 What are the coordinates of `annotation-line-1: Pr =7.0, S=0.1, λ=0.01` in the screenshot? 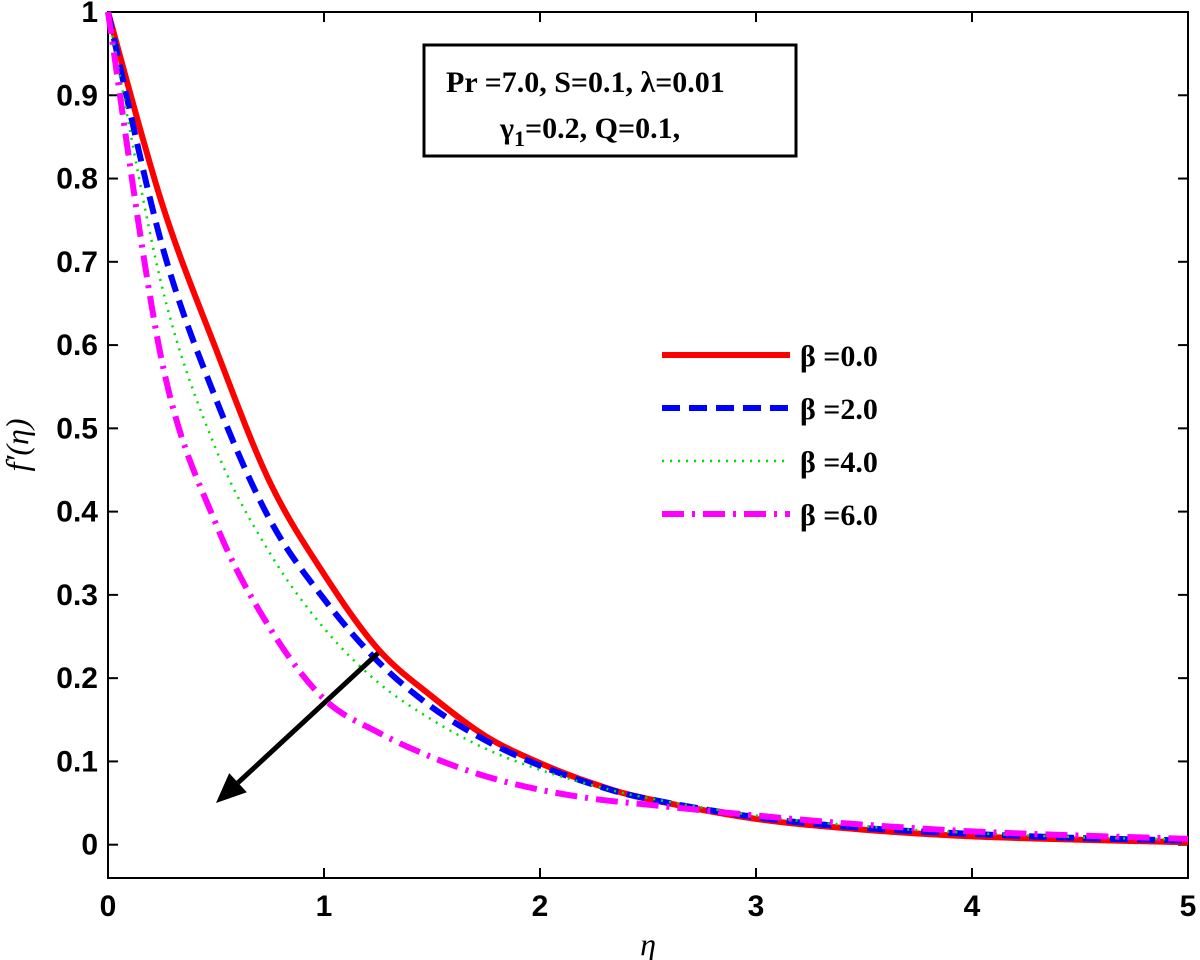 It's located at (585, 82).